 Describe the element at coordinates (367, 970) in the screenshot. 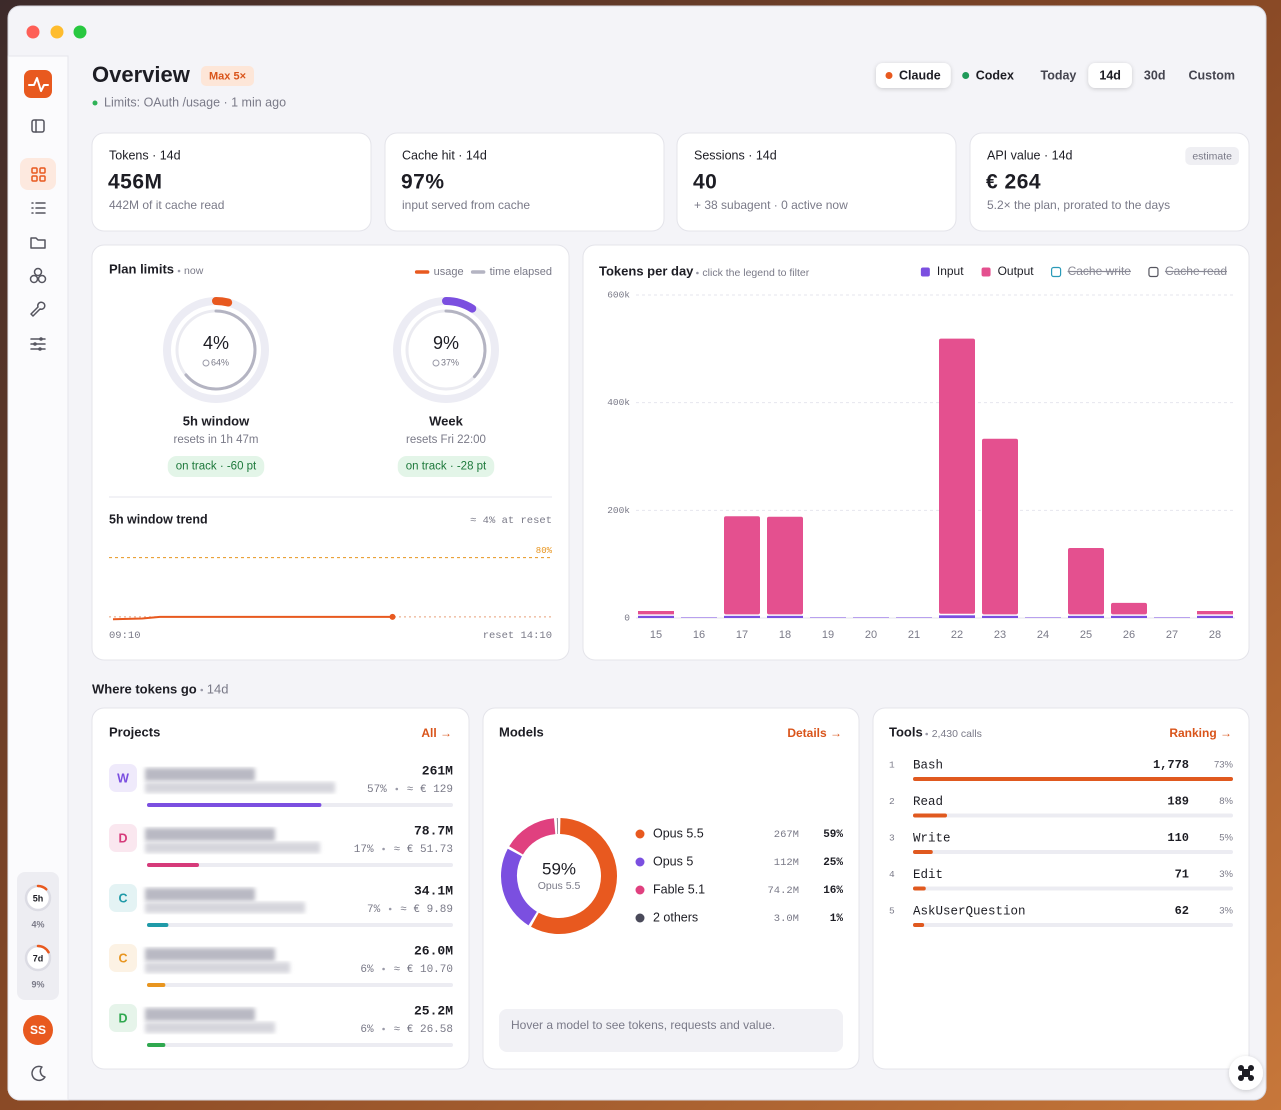

I see `project-share: 6%` at that location.